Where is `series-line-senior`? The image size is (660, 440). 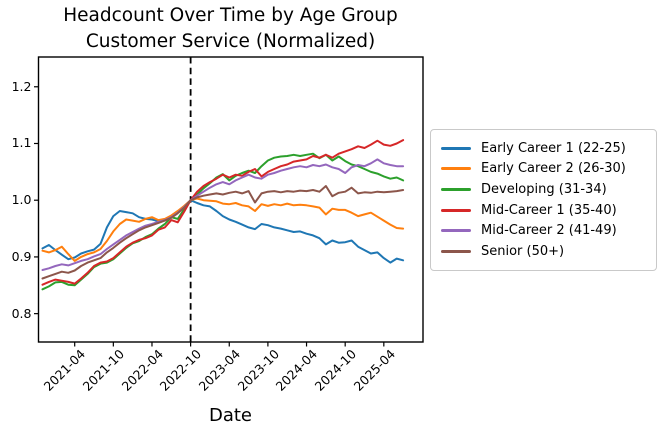
series-line-senior is located at coordinates (223, 232).